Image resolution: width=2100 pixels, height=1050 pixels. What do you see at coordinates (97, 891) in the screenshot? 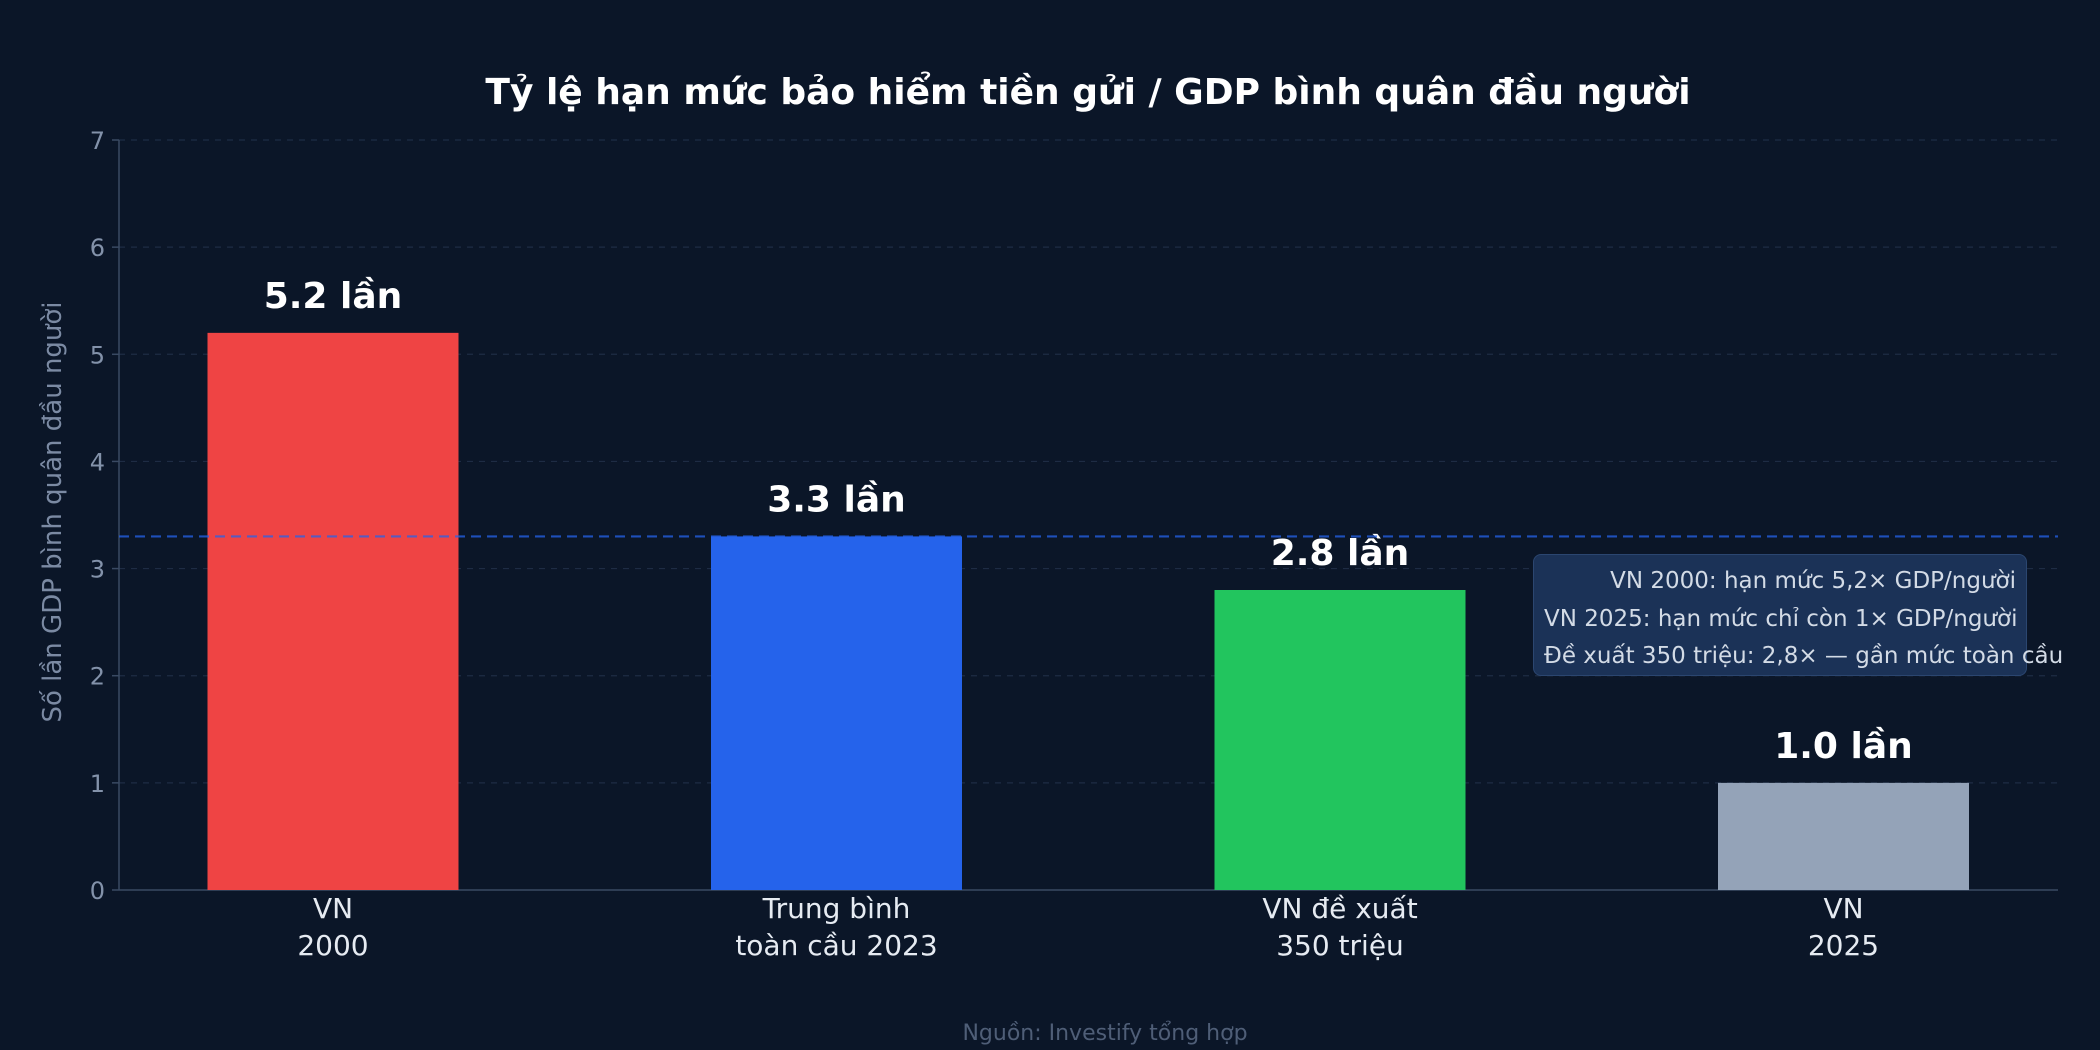
I see `y-tick-label: 0` at bounding box center [97, 891].